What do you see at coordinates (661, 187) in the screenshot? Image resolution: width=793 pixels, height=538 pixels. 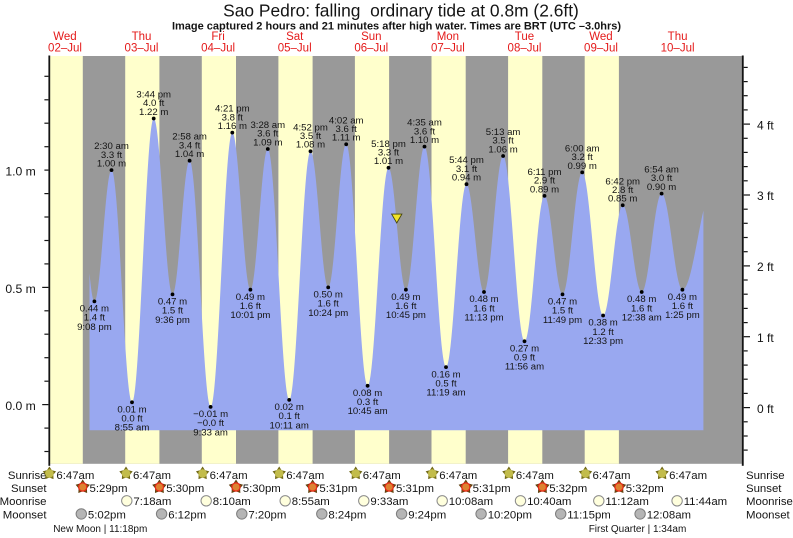 I see `svg-text: 0.90 m` at bounding box center [661, 187].